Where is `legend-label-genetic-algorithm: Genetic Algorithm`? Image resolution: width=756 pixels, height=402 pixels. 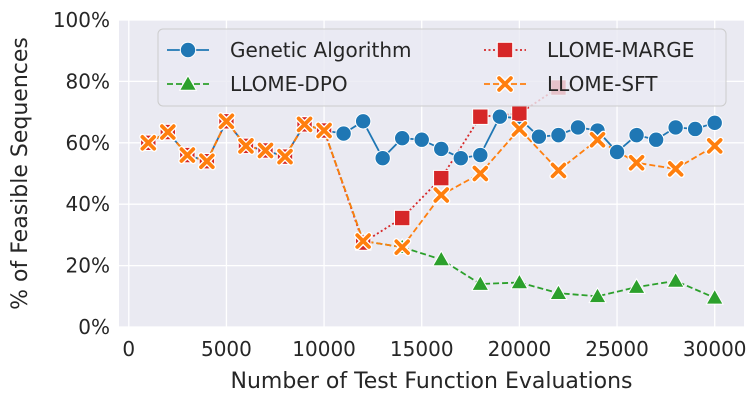 legend-label-genetic-algorithm: Genetic Algorithm is located at coordinates (320, 50).